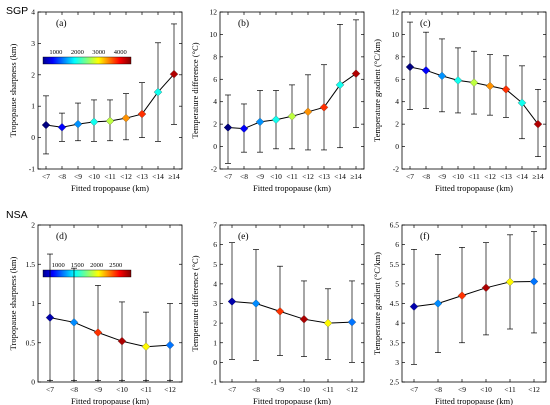 Image resolution: width=550 pixels, height=405 pixels. I want to click on panel-tag: (d), so click(61, 236).